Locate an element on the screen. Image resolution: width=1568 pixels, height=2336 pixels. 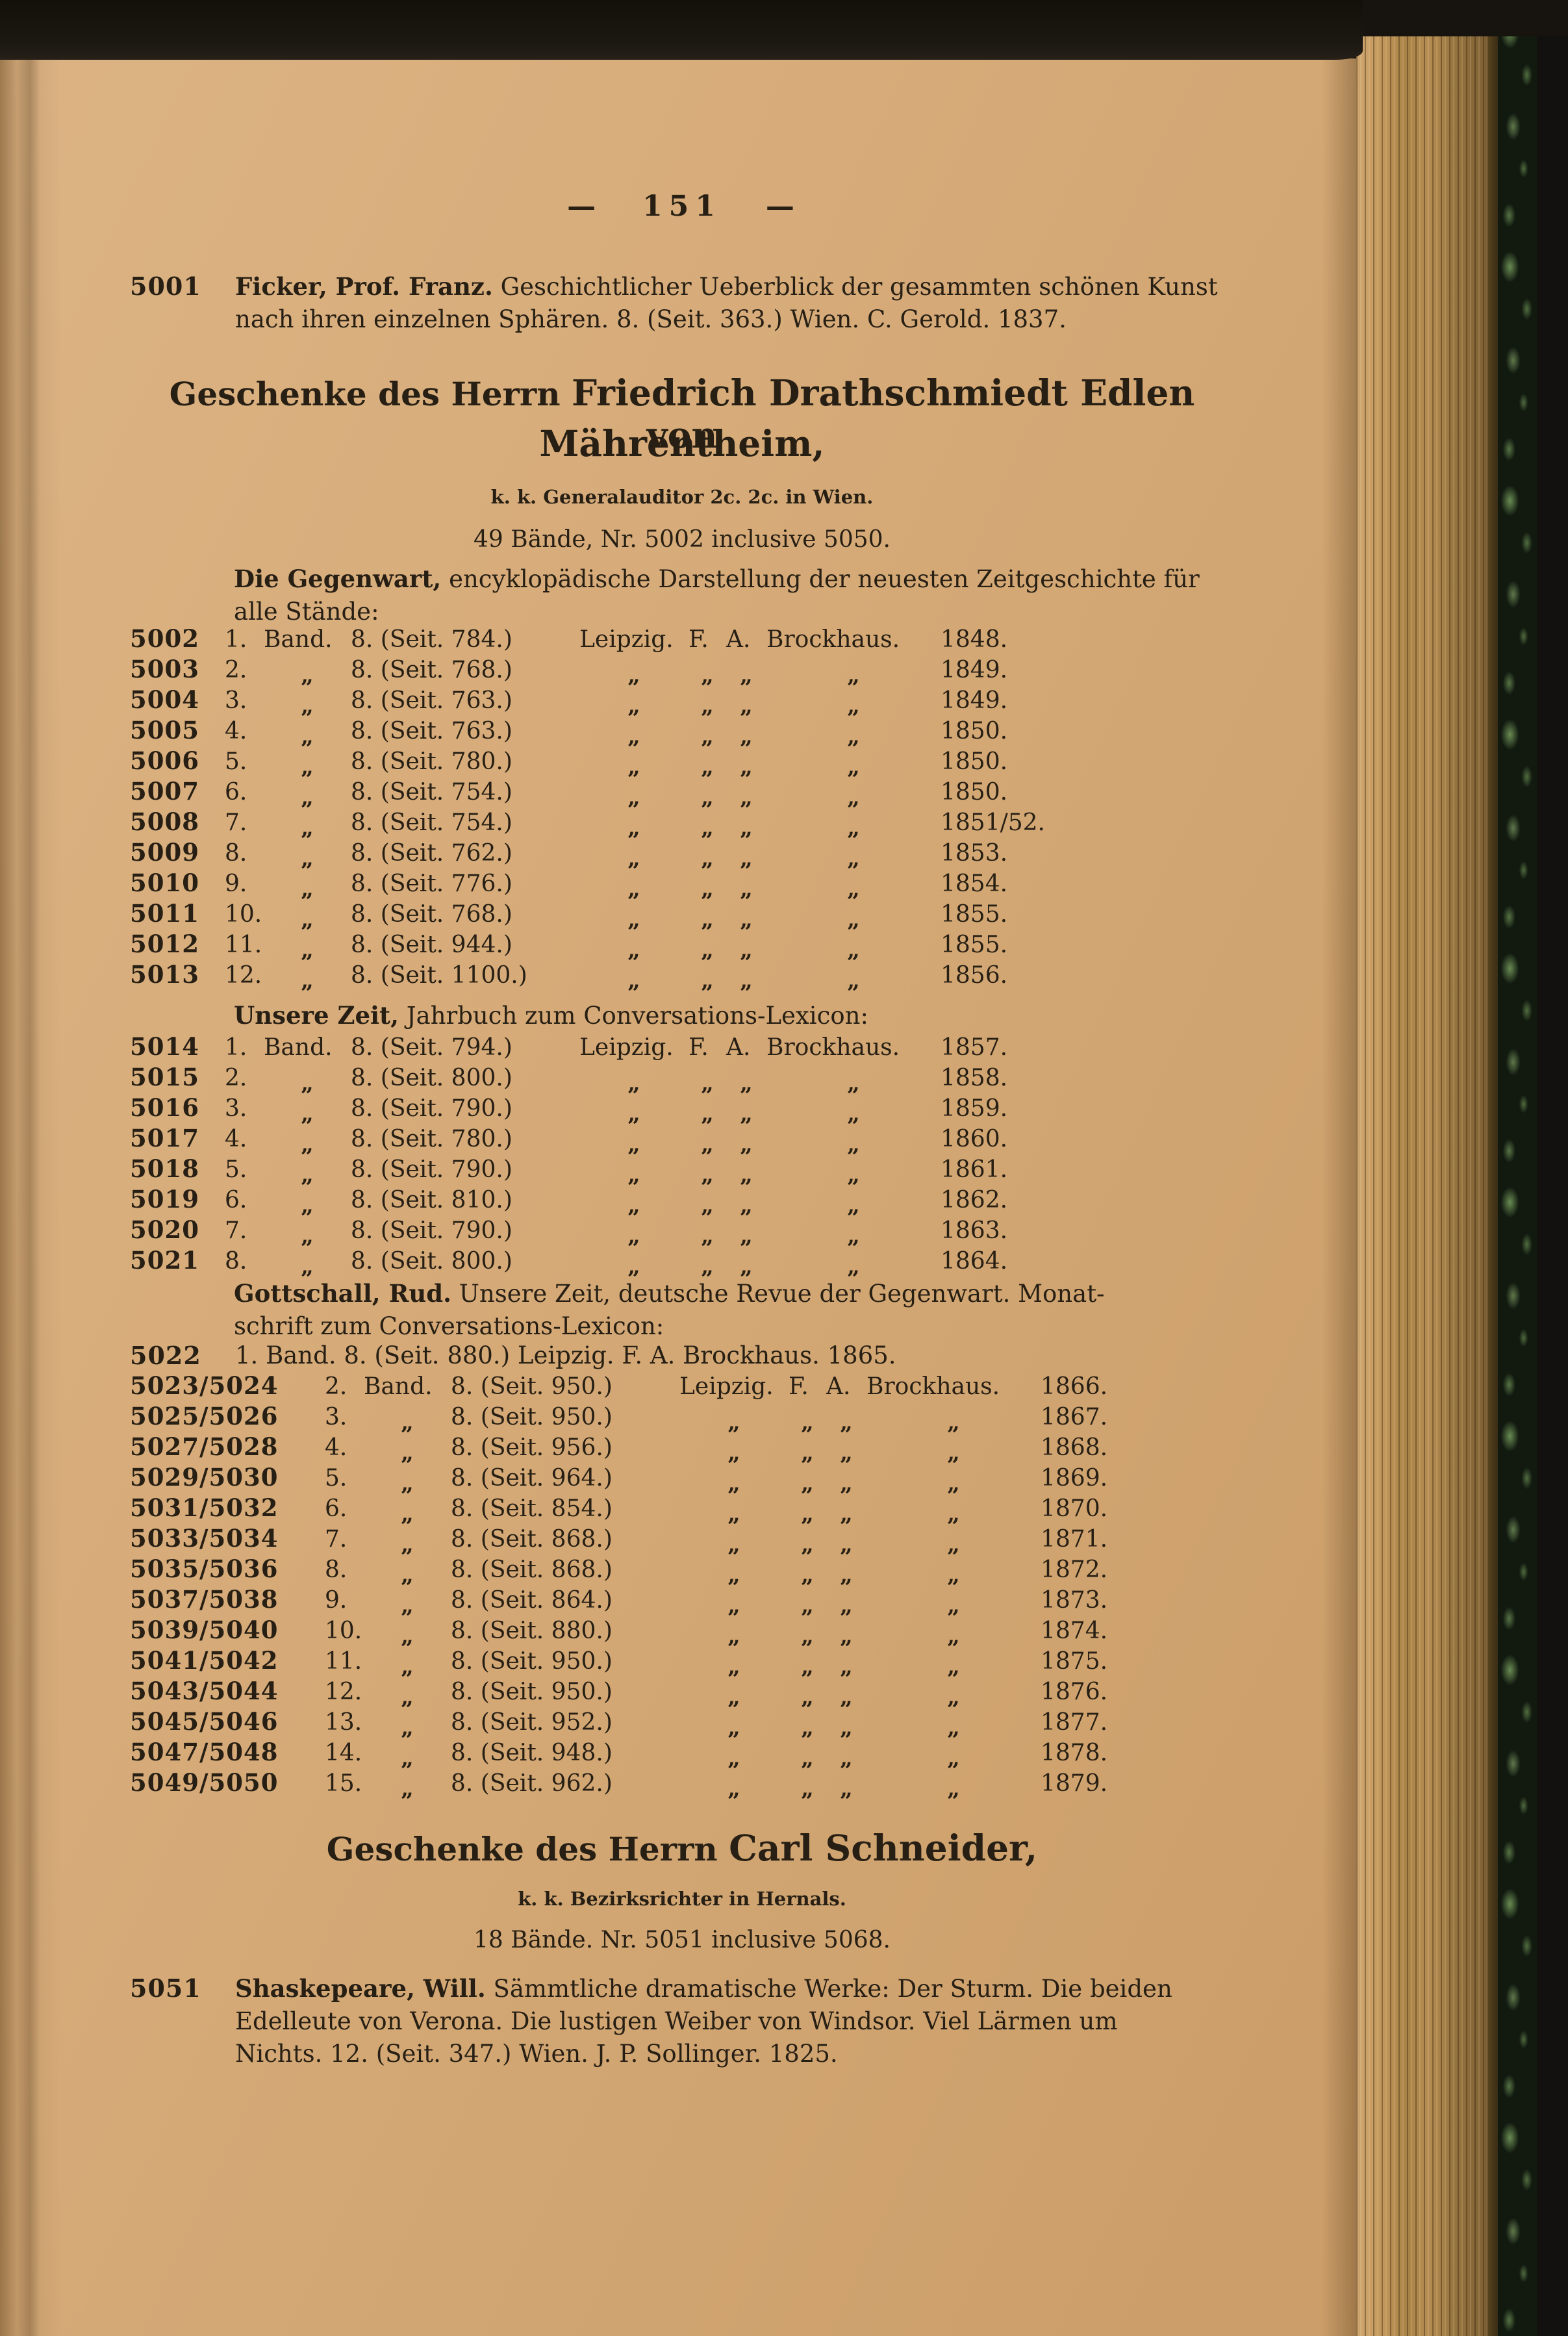
row-number: 5017 is located at coordinates (164, 1138).